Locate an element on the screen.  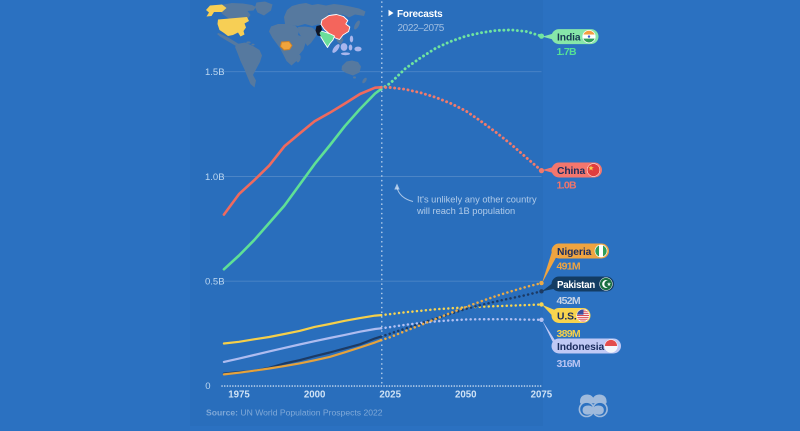
svg-text: Forecasts is located at coordinates (420, 14).